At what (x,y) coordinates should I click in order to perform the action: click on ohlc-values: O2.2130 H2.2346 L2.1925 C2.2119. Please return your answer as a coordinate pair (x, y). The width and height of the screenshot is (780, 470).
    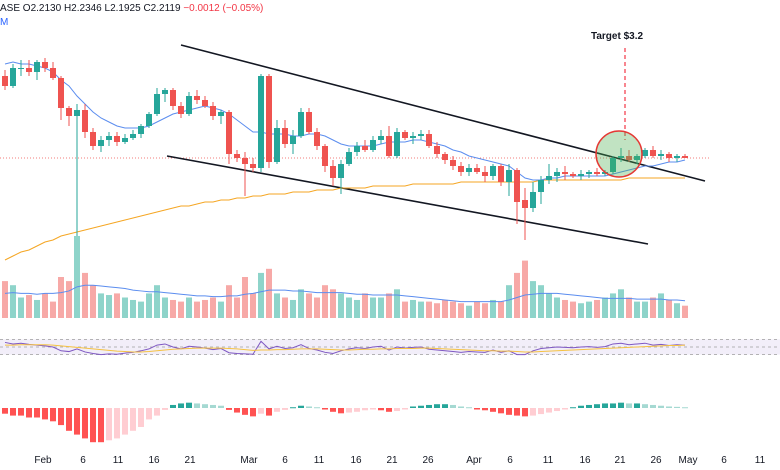
    Looking at the image, I should click on (101, 8).